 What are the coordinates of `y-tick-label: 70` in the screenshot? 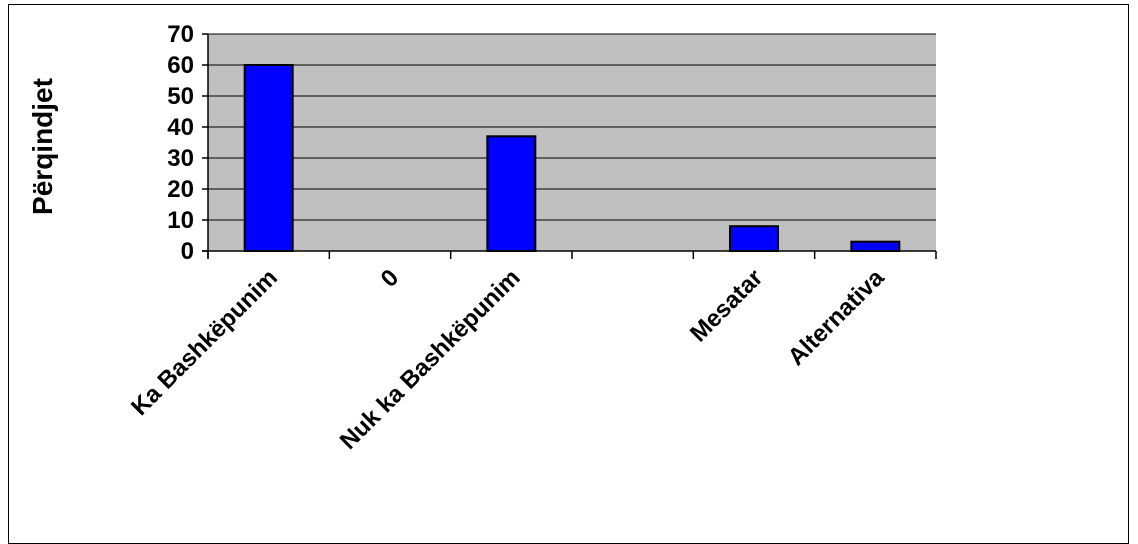 It's located at (180, 34).